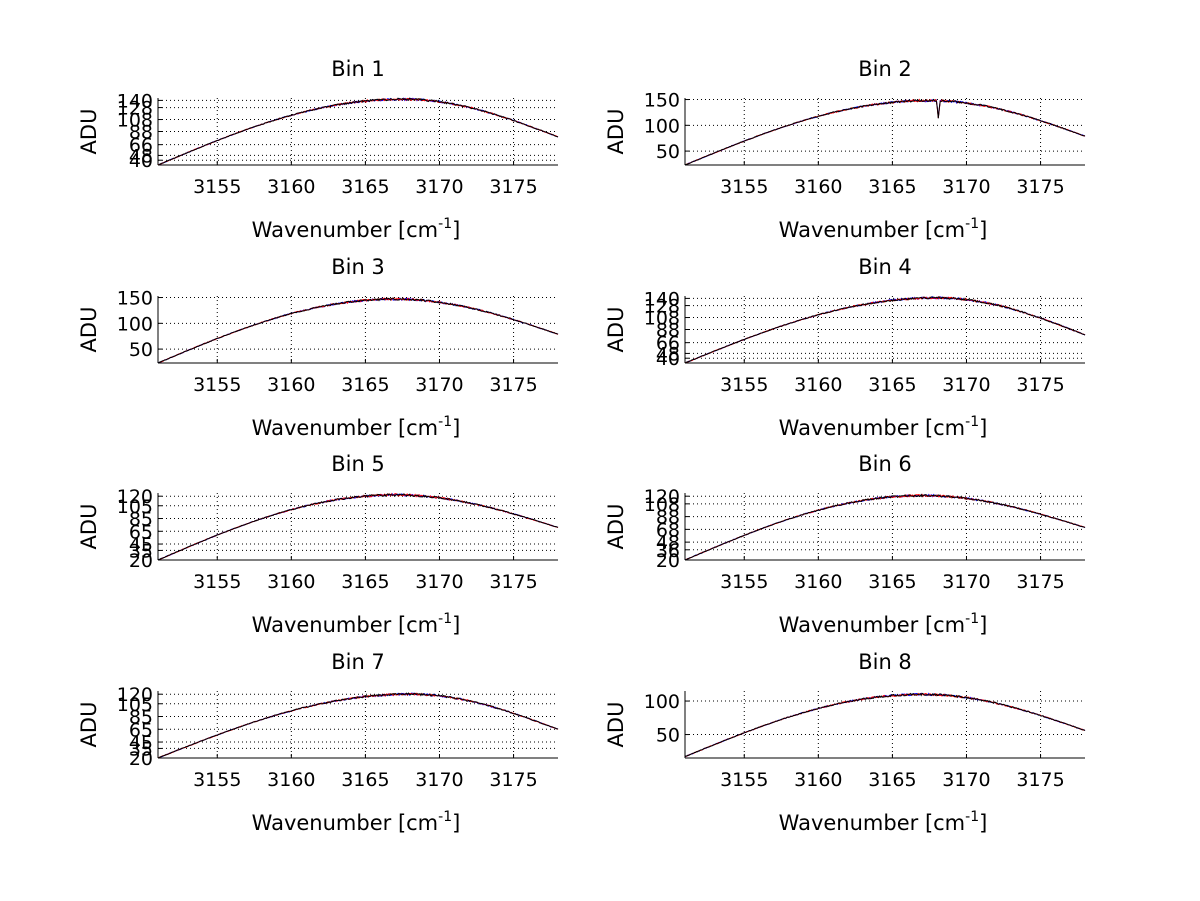 The height and width of the screenshot is (901, 1200). What do you see at coordinates (662, 299) in the screenshot?
I see `y-tick-label: 140` at bounding box center [662, 299].